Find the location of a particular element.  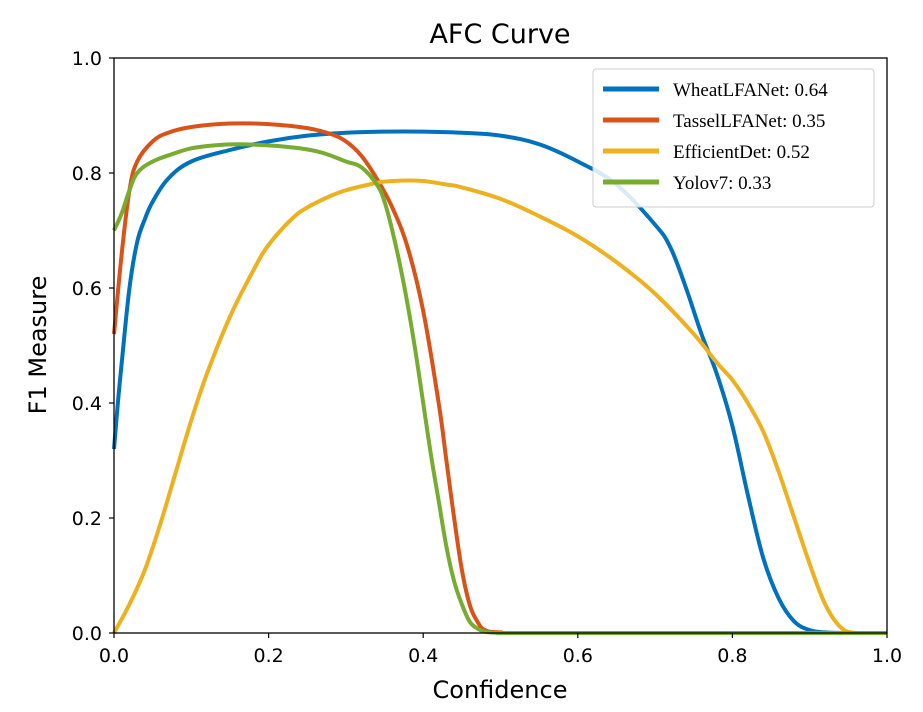

x-tick-label: 0.4 is located at coordinates (423, 656).